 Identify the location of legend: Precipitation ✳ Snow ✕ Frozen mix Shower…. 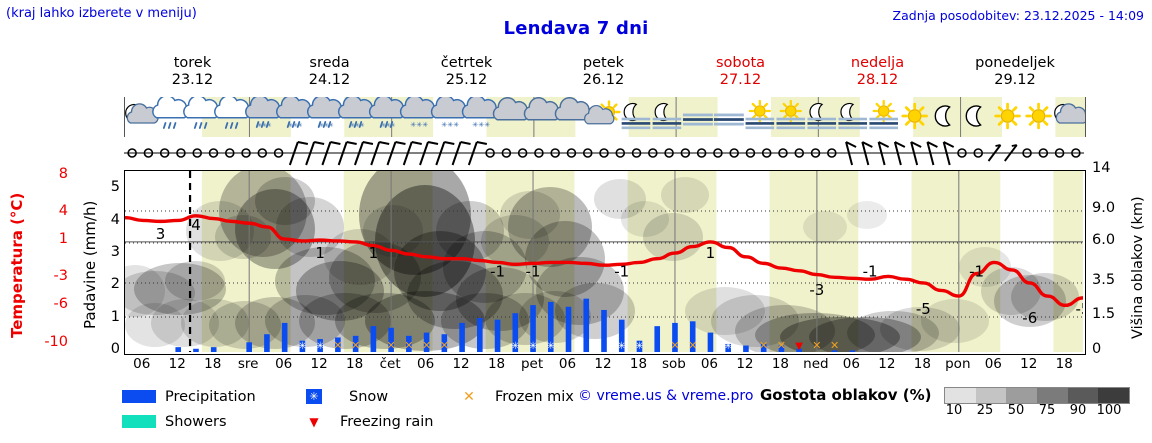
(357, 409).